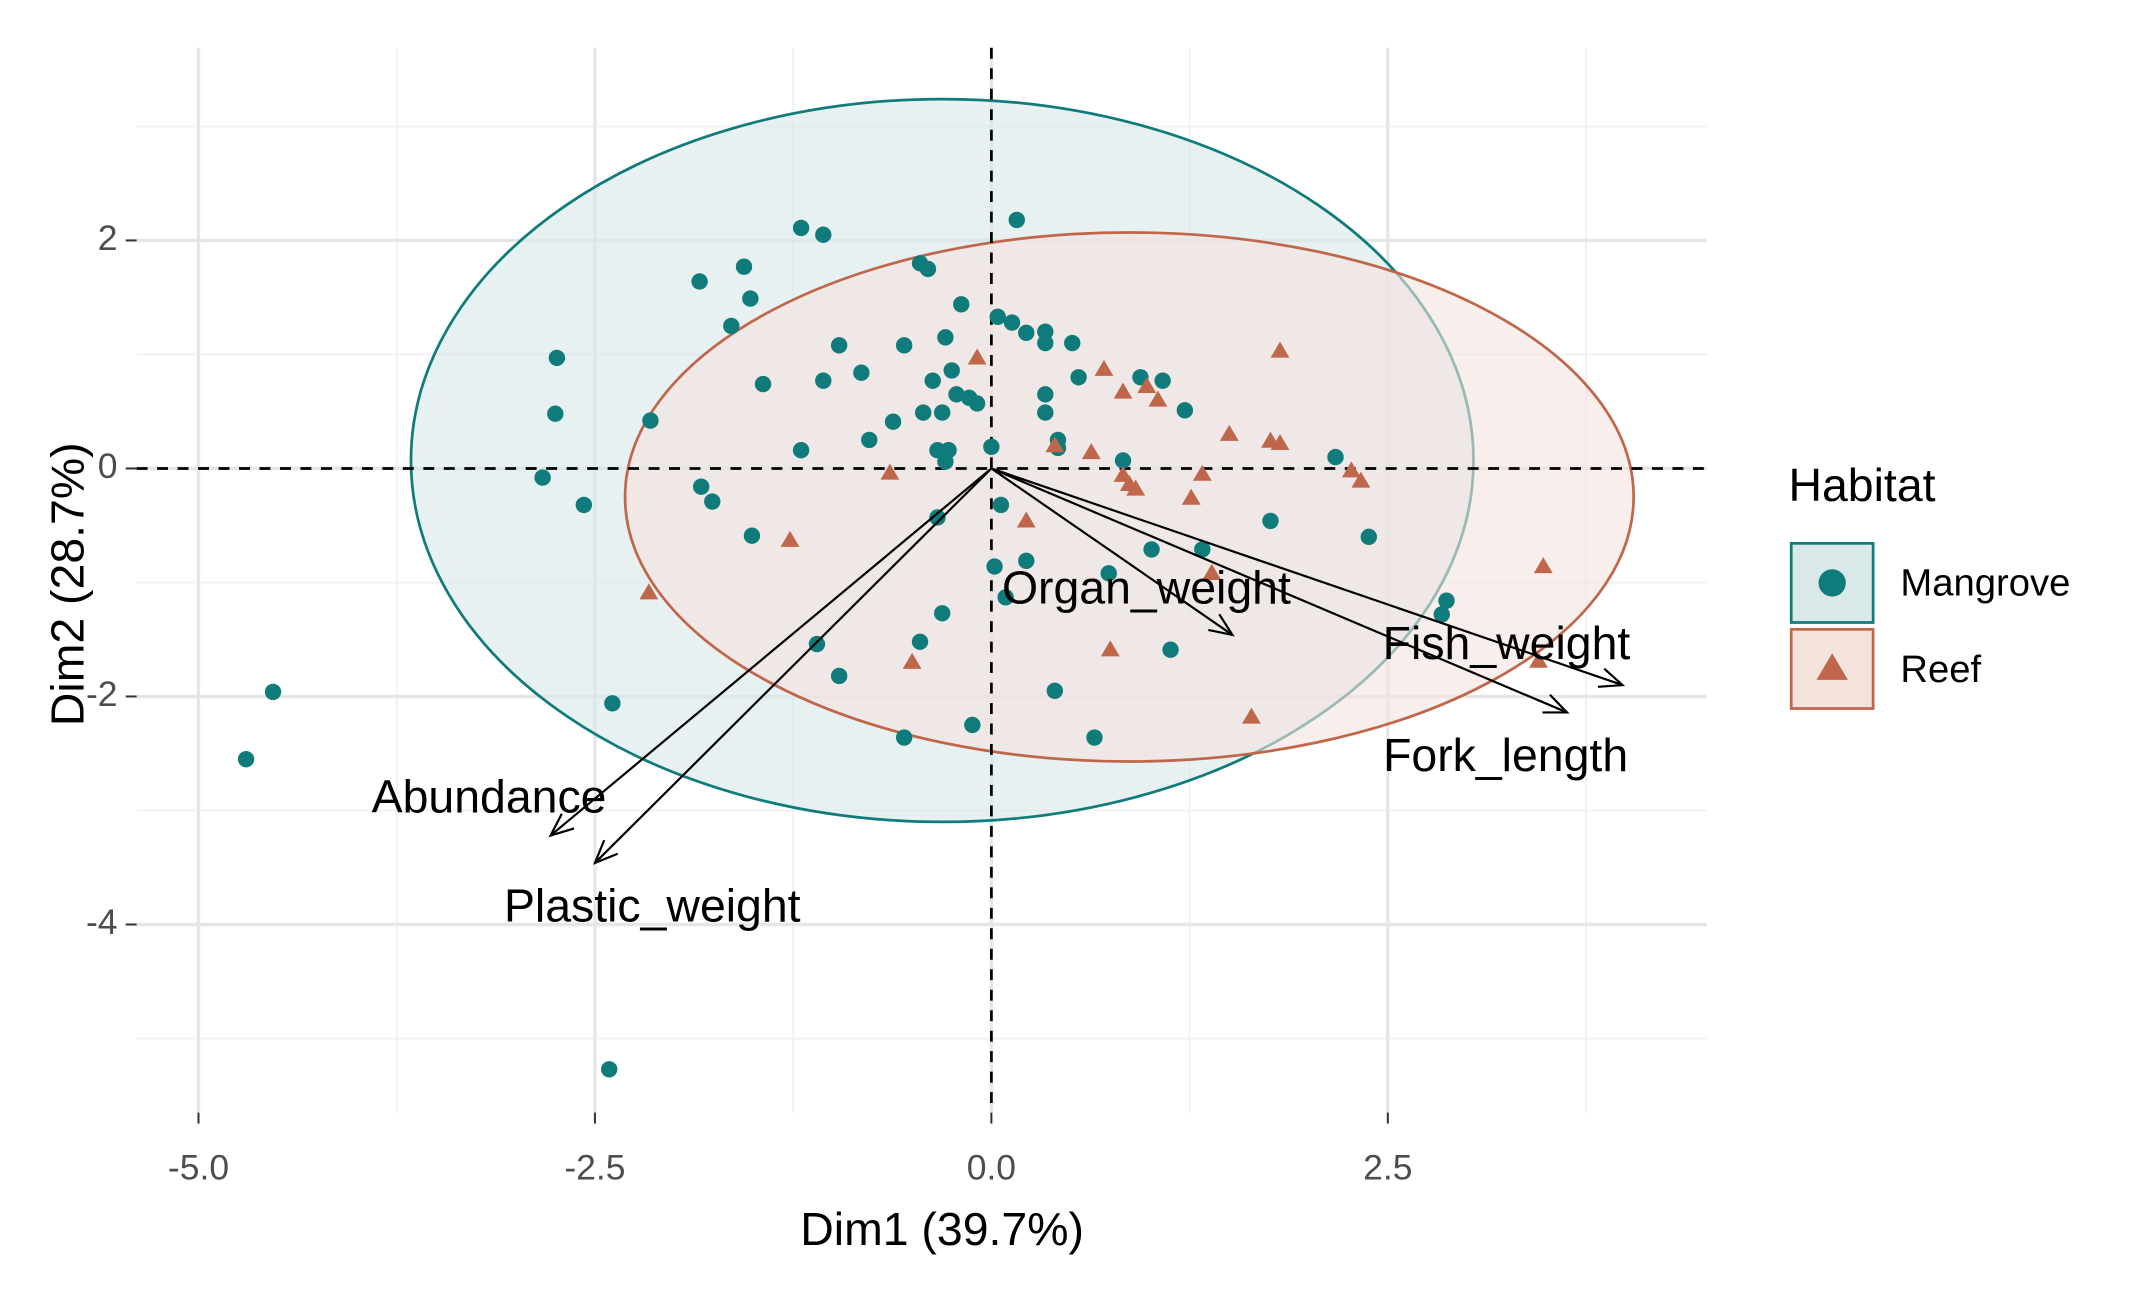 The image size is (2134, 1301). What do you see at coordinates (652, 906) in the screenshot?
I see `variable-label: Plastic_weight` at bounding box center [652, 906].